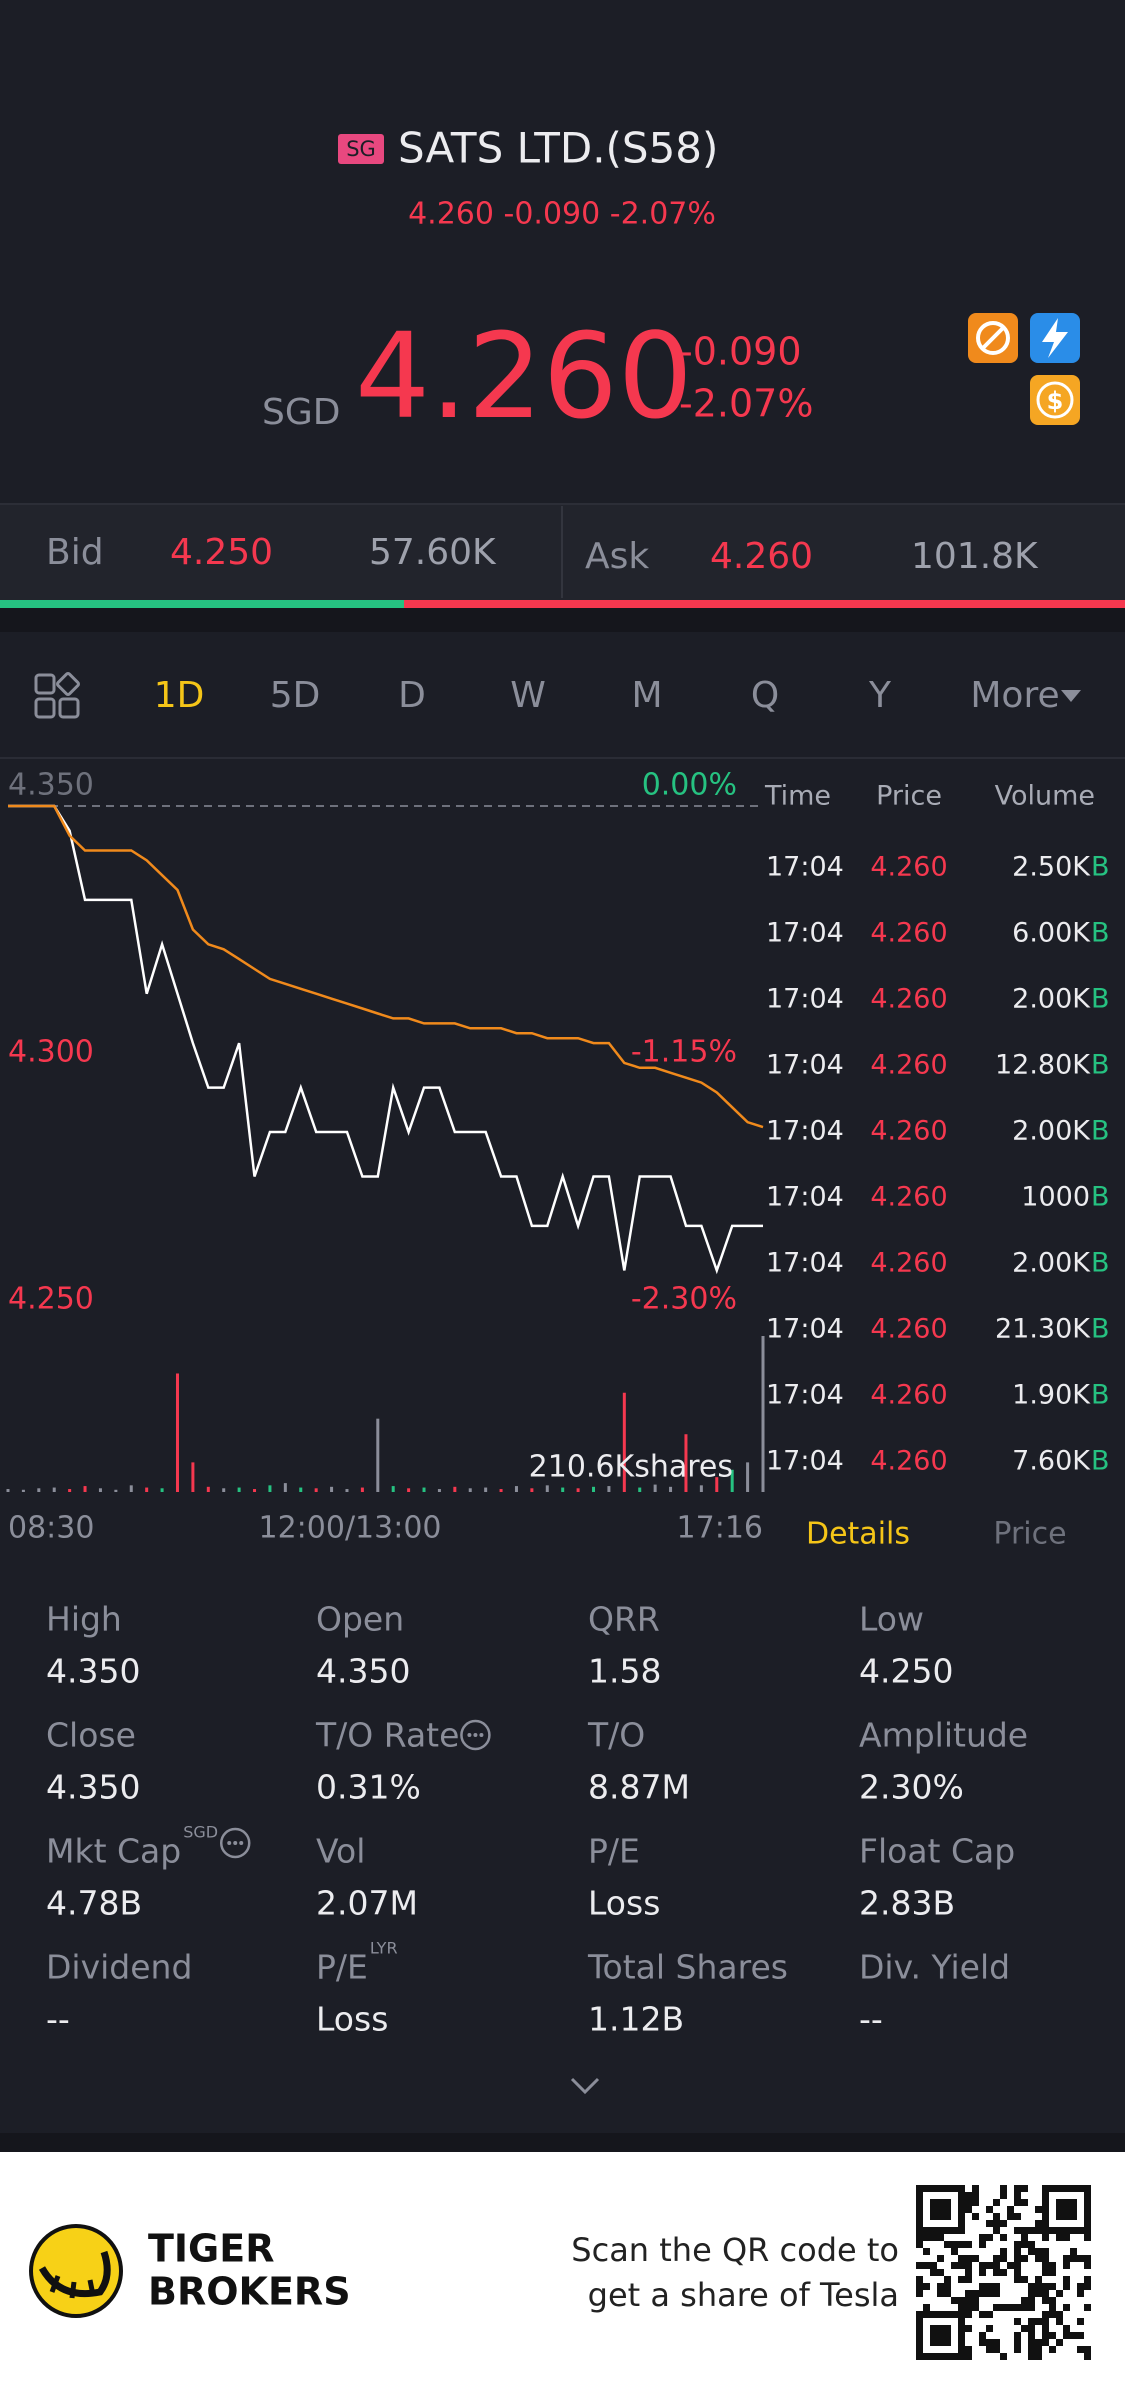 This screenshot has width=1125, height=2392. I want to click on layout-icon, so click(57, 695).